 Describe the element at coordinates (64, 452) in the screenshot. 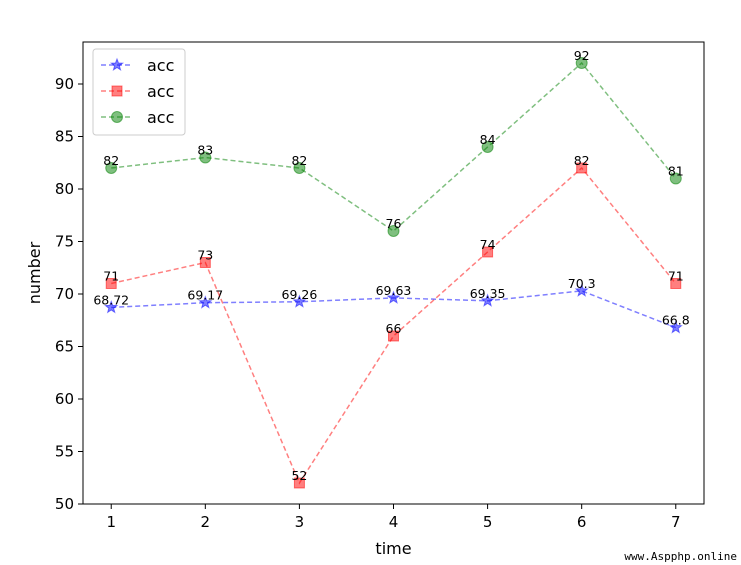

I see `y-tick-label: 55` at that location.